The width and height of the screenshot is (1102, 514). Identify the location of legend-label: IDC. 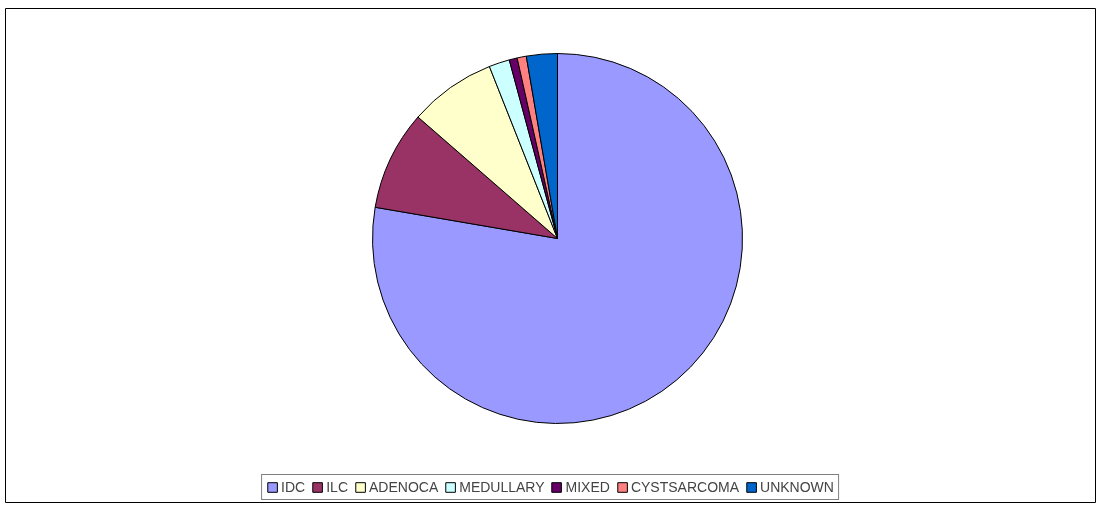
(293, 487).